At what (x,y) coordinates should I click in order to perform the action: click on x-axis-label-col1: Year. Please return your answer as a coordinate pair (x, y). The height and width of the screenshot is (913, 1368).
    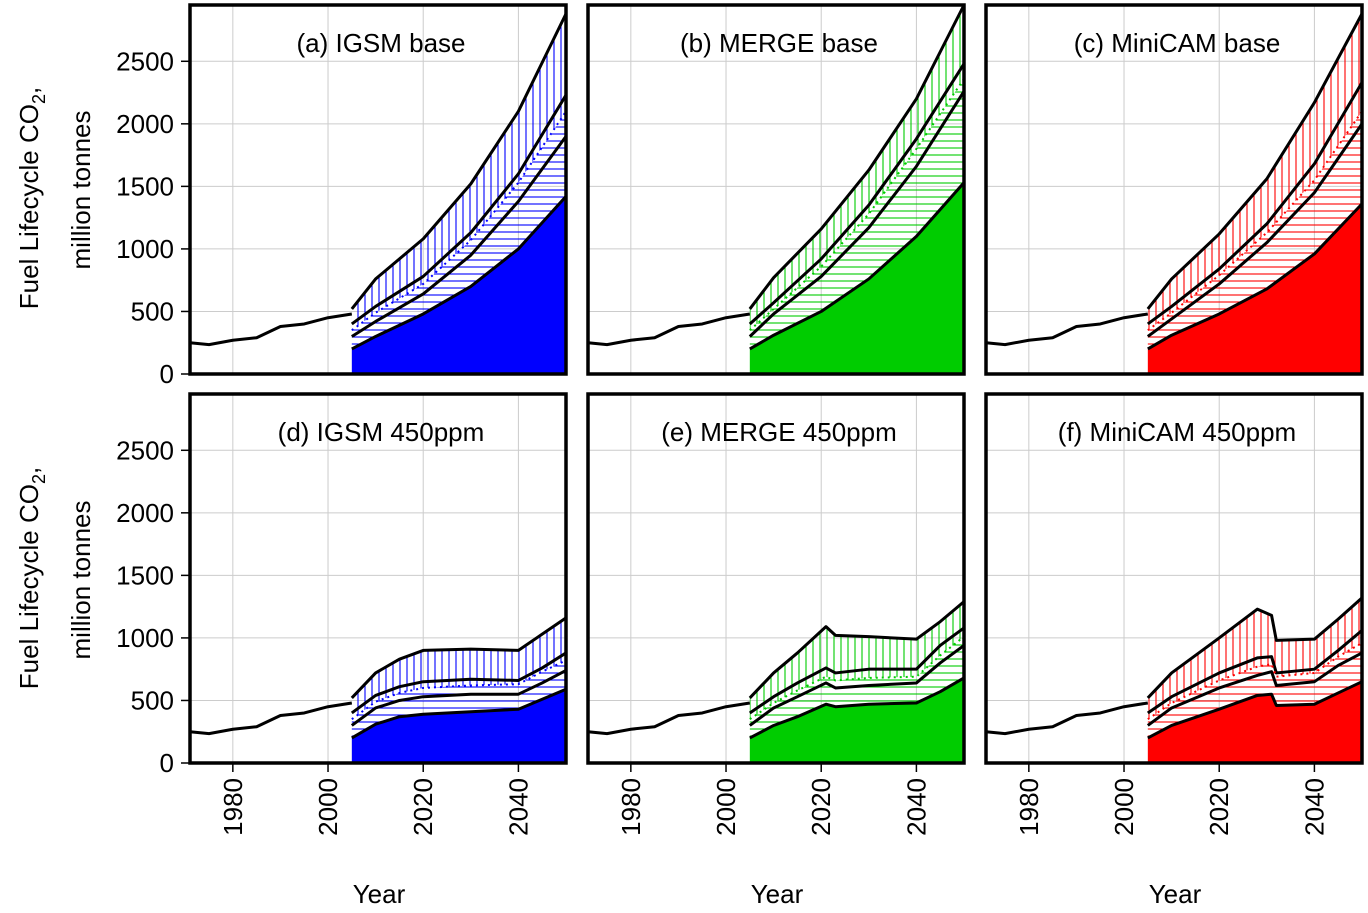
    Looking at the image, I should click on (379, 894).